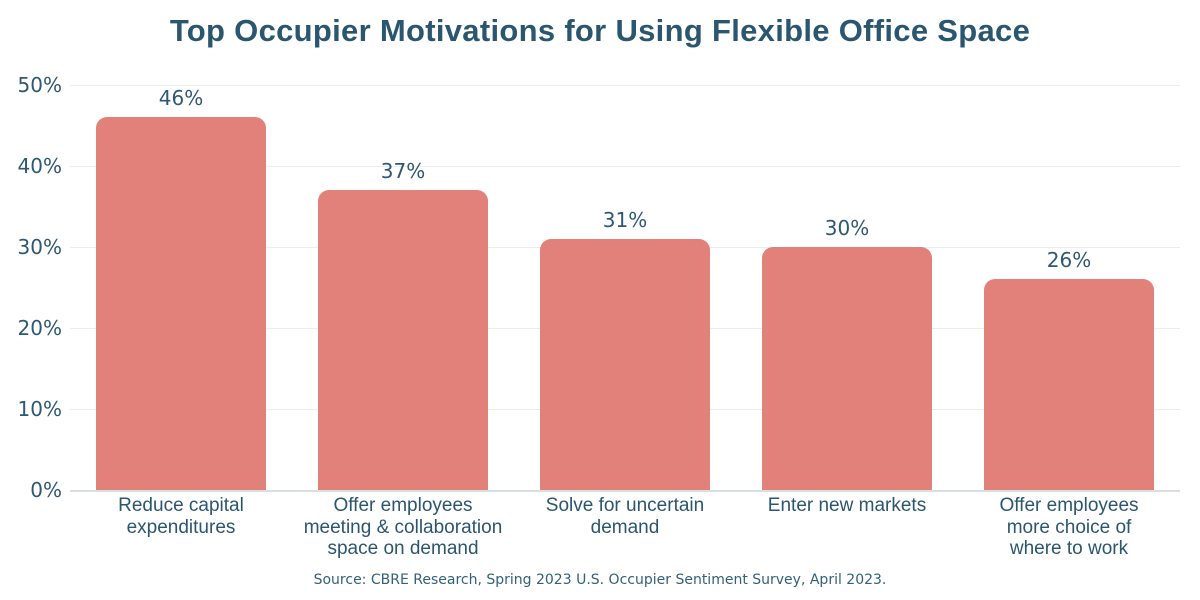 The width and height of the screenshot is (1200, 600). I want to click on category-label: Solve for uncertain demand, so click(625, 516).